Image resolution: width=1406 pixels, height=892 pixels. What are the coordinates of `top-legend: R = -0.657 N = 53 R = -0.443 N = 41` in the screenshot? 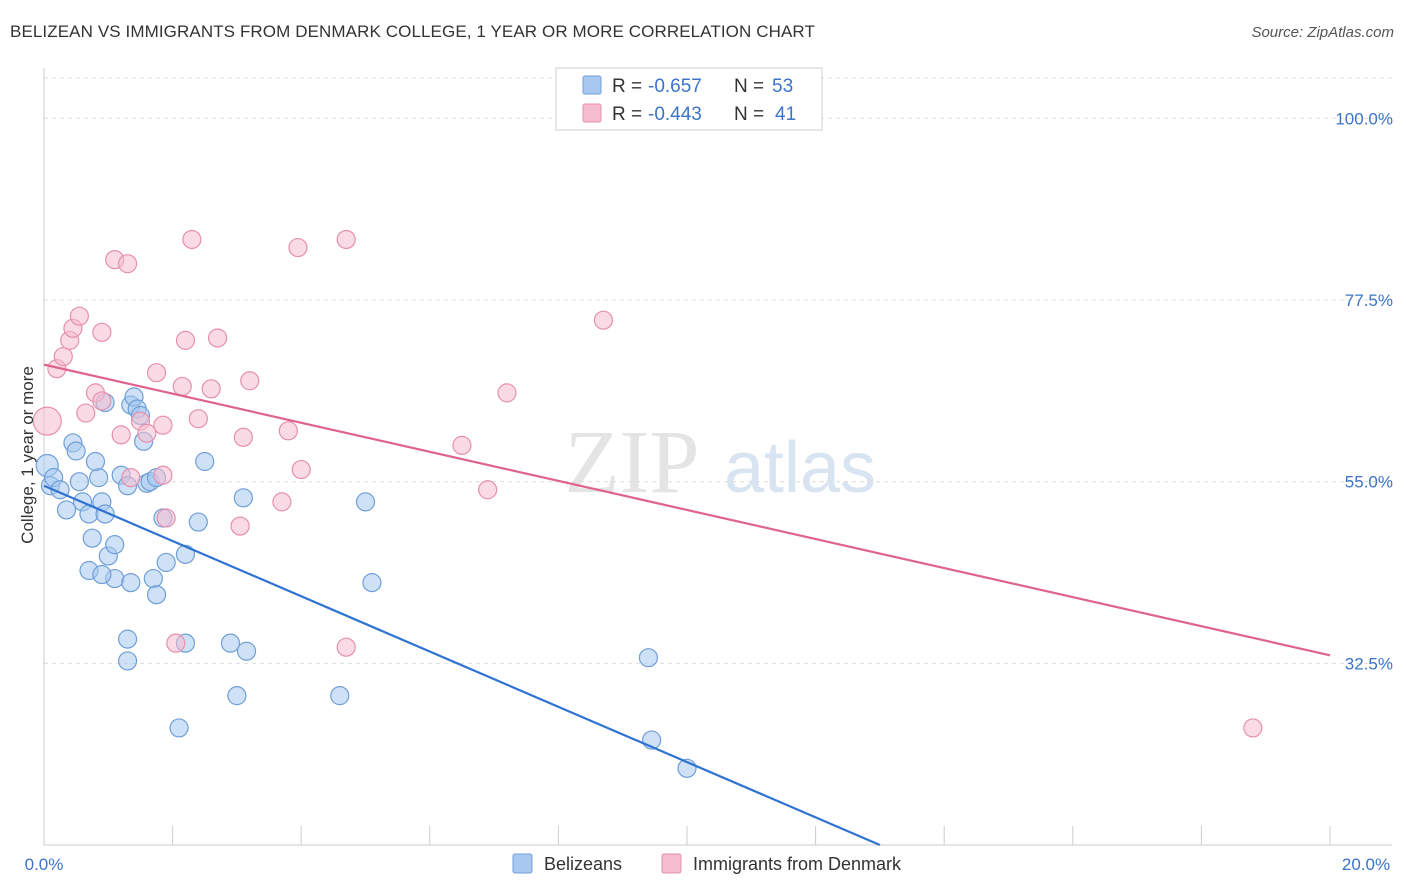 It's located at (689, 99).